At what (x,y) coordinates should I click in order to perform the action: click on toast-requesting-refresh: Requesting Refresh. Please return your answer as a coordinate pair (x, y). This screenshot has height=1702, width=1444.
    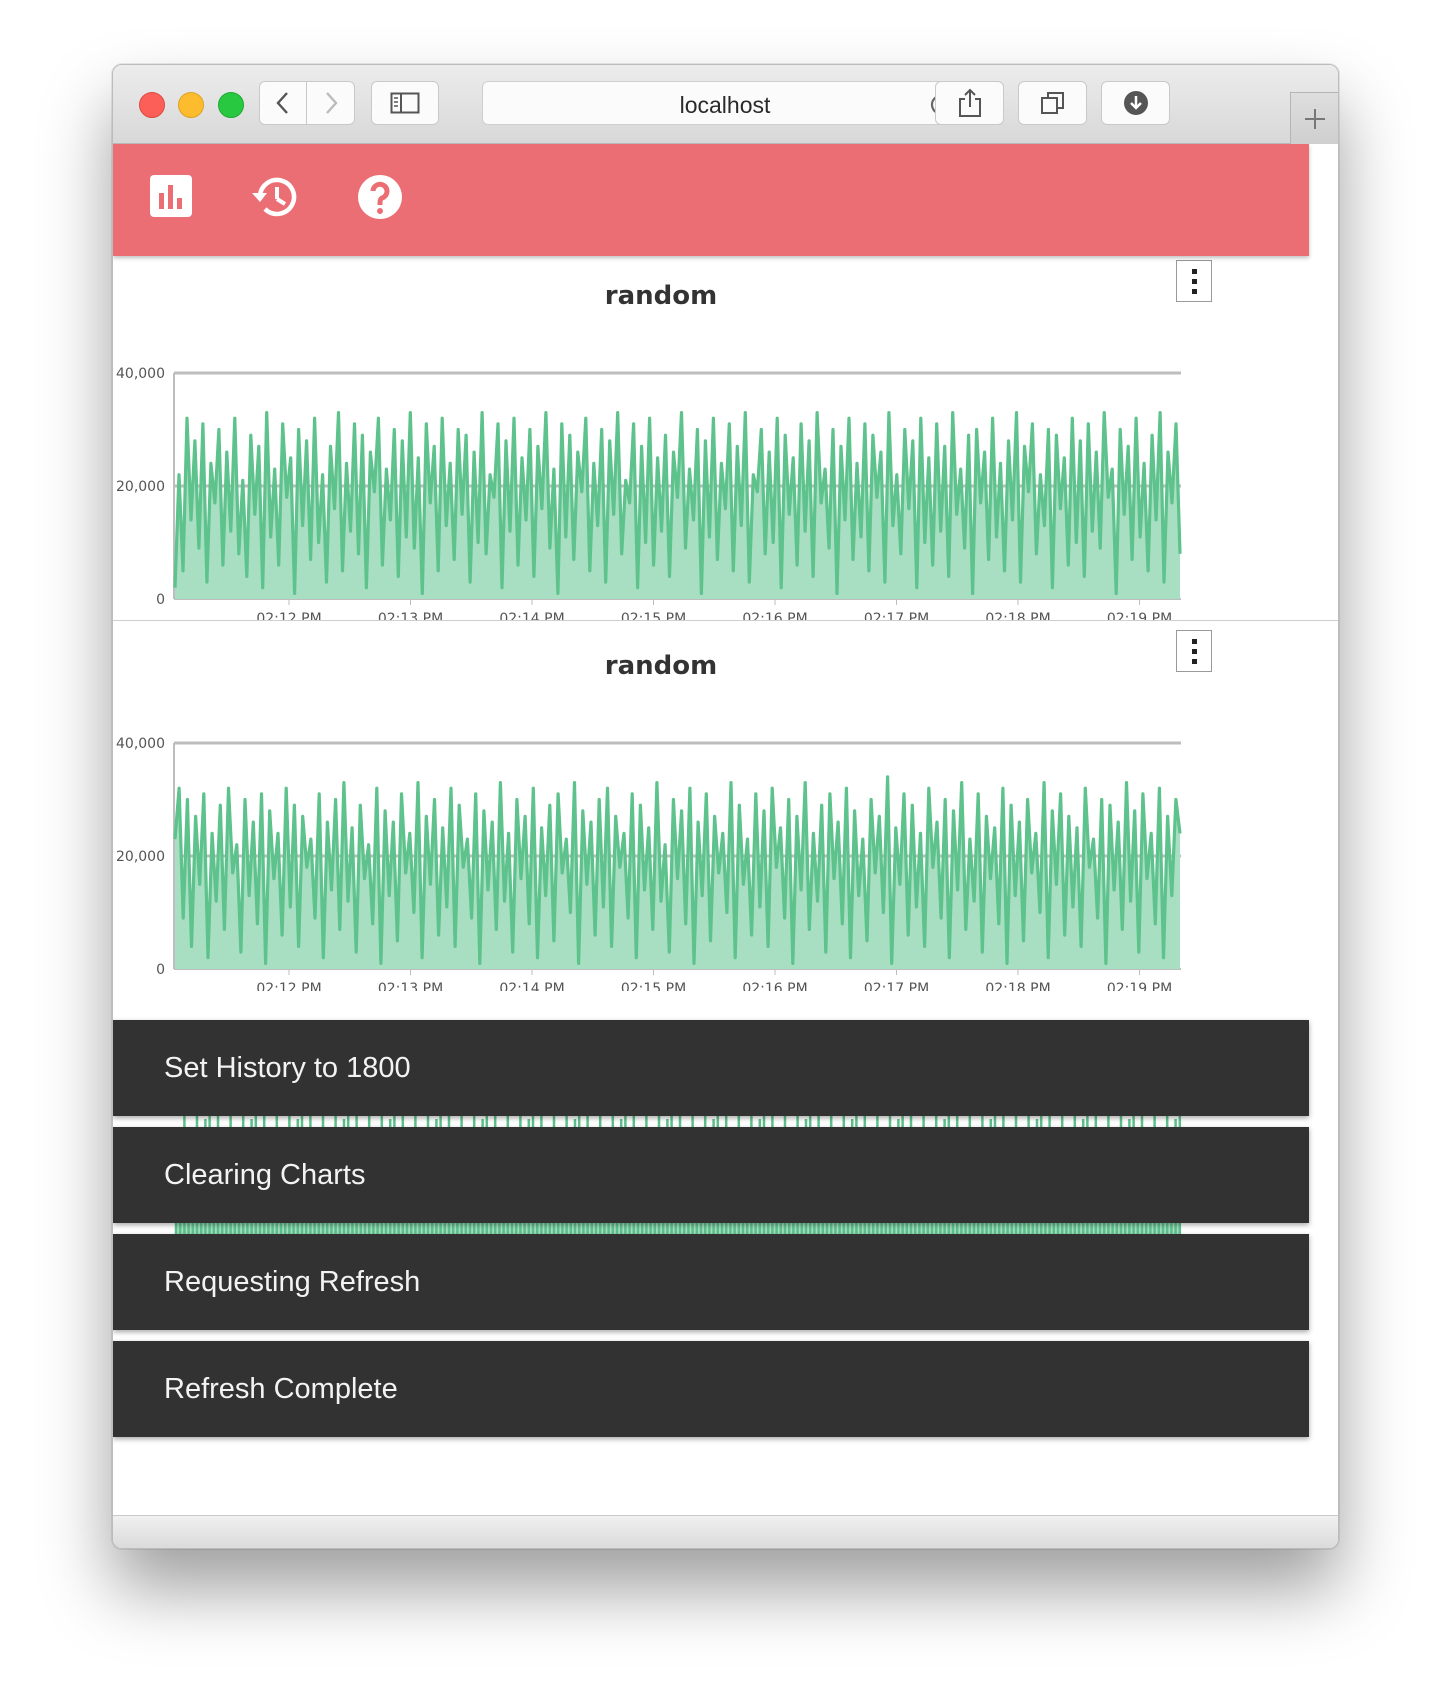
    Looking at the image, I should click on (711, 1282).